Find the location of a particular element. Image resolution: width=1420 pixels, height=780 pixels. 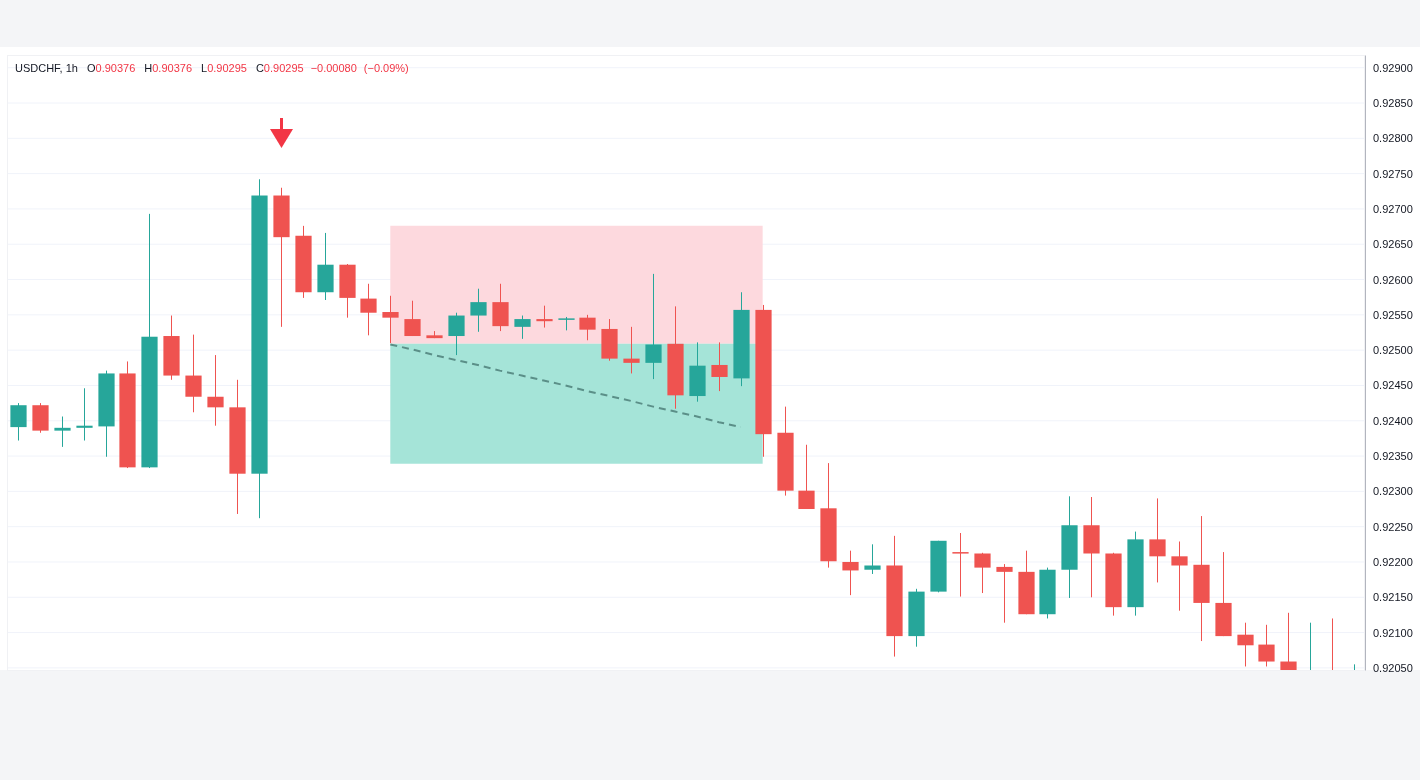

y-tick-label: 0.92900 is located at coordinates (1393, 67).